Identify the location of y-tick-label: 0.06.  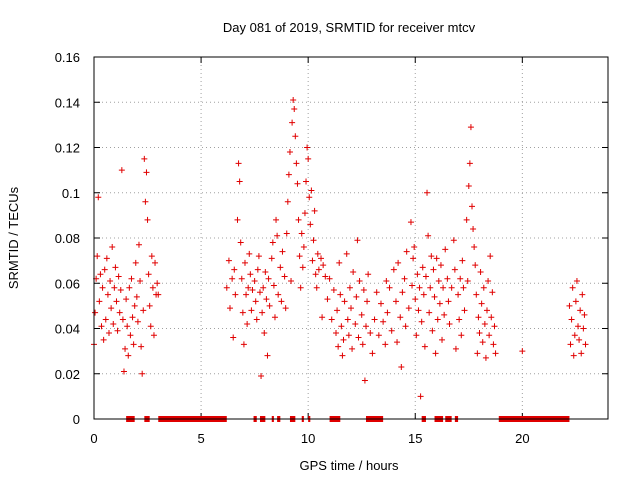
(67, 283).